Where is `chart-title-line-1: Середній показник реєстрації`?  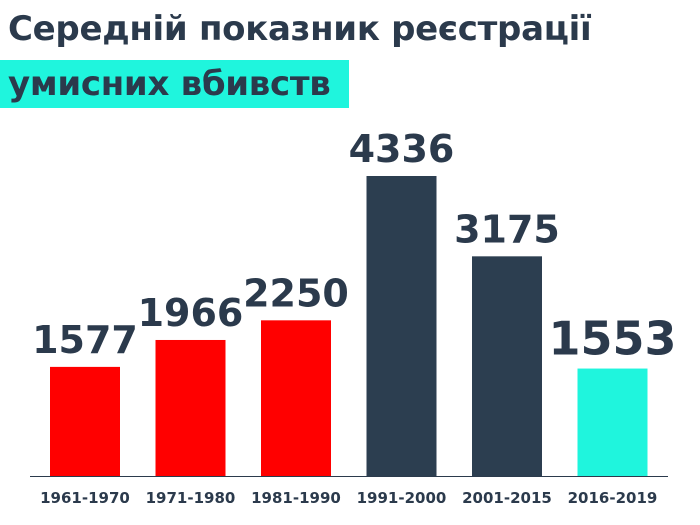 chart-title-line-1: Середній показник реєстрації is located at coordinates (300, 29).